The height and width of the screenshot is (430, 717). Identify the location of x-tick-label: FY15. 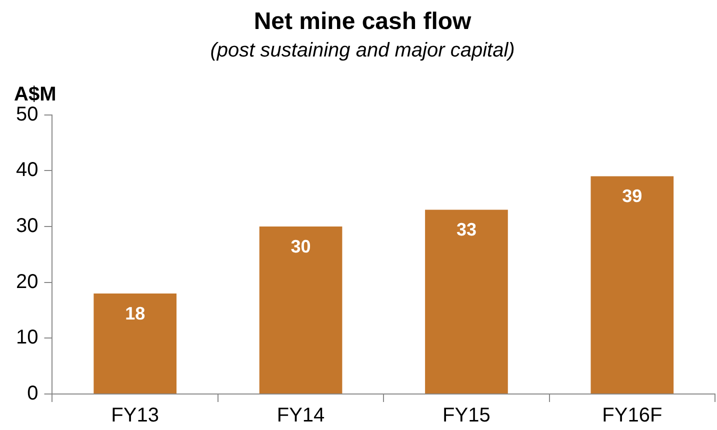
(466, 415).